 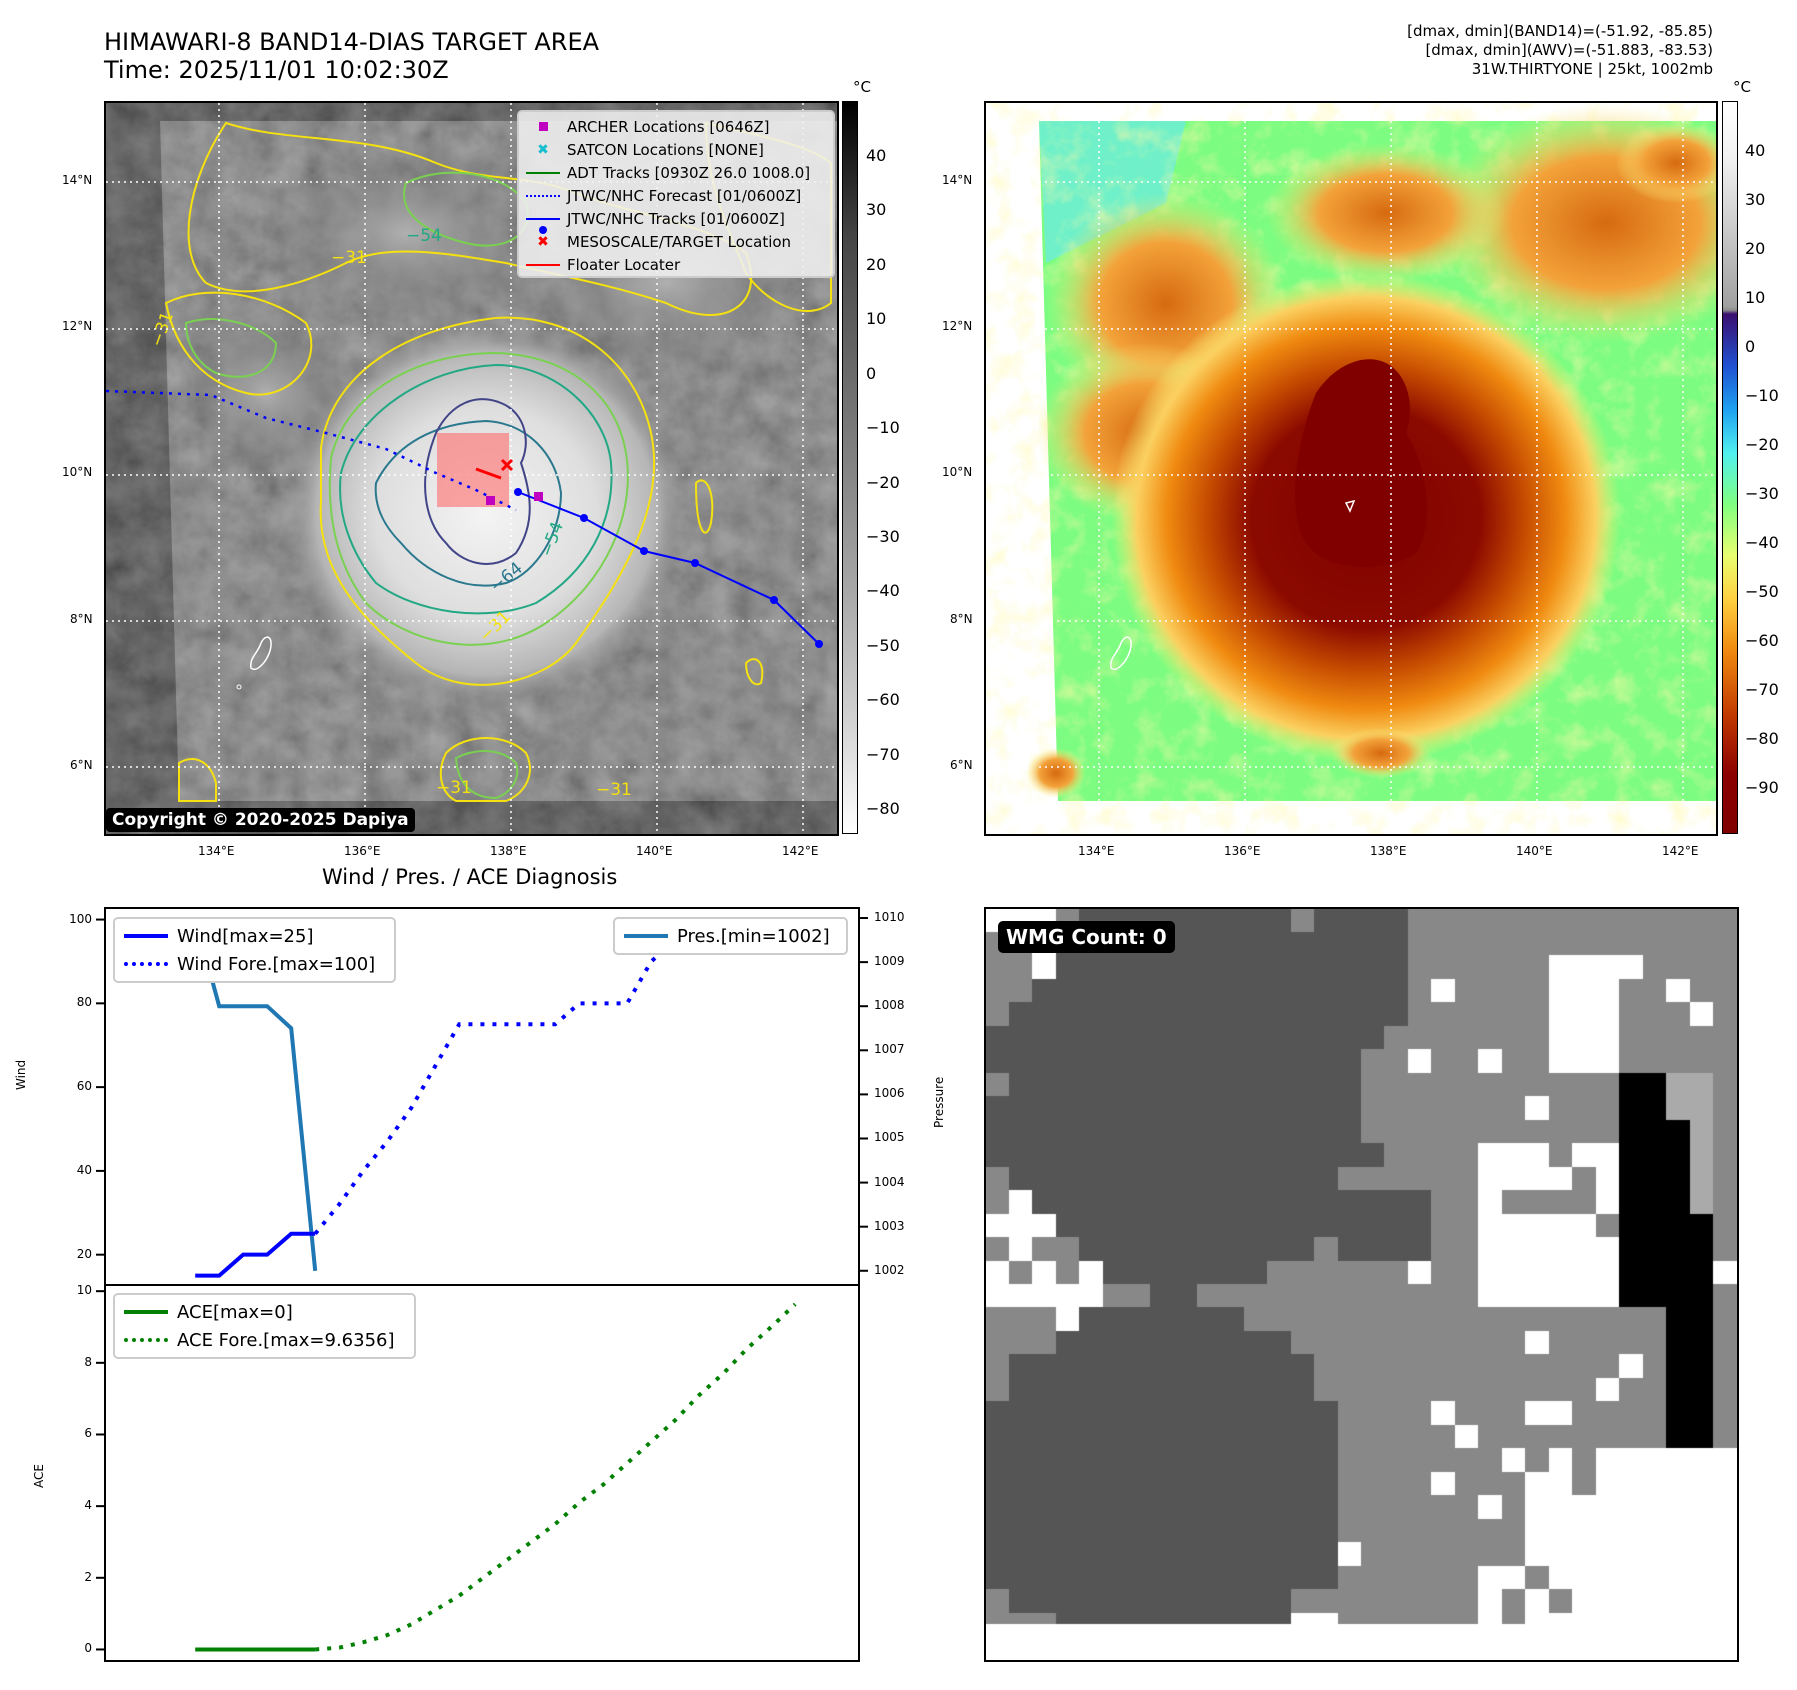 What do you see at coordinates (1569, 50) in the screenshot?
I see `awv-range: [dmax, dmin](AWV)=(-51.883, -83.53)` at bounding box center [1569, 50].